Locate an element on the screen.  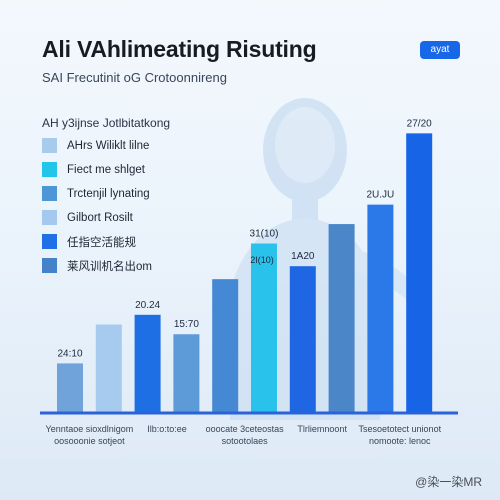
legend-label: 任指空活能规 is located at coordinates (101, 242).